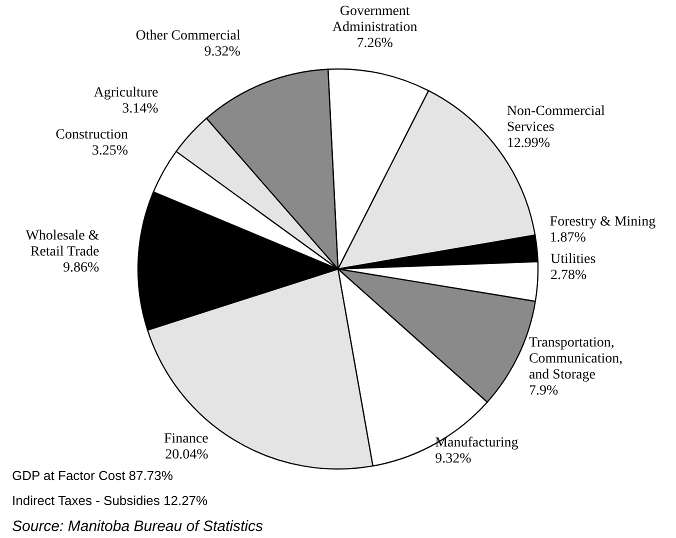  What do you see at coordinates (603, 222) in the screenshot?
I see `slice-label: Forestry & Mining` at bounding box center [603, 222].